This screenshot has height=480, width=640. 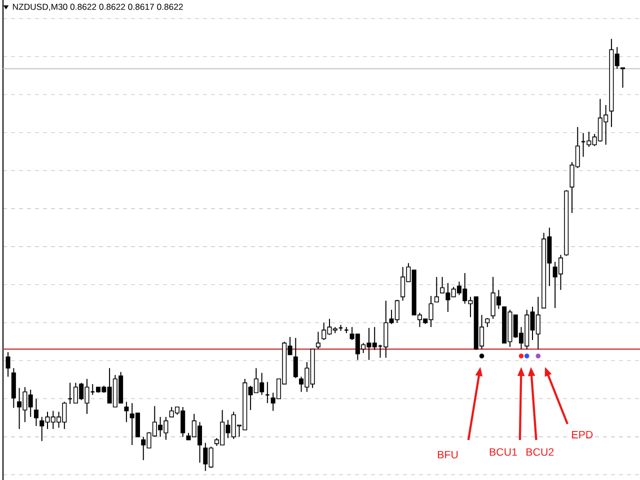 I want to click on annotation: BCU2, so click(x=540, y=452).